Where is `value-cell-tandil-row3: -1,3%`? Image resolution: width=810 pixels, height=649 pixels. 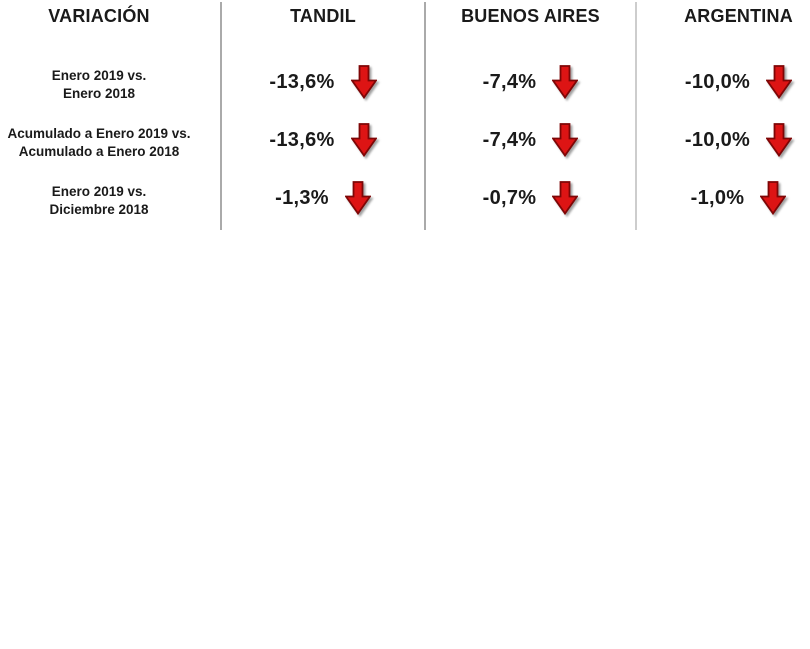 value-cell-tandil-row3: -1,3% is located at coordinates (323, 198).